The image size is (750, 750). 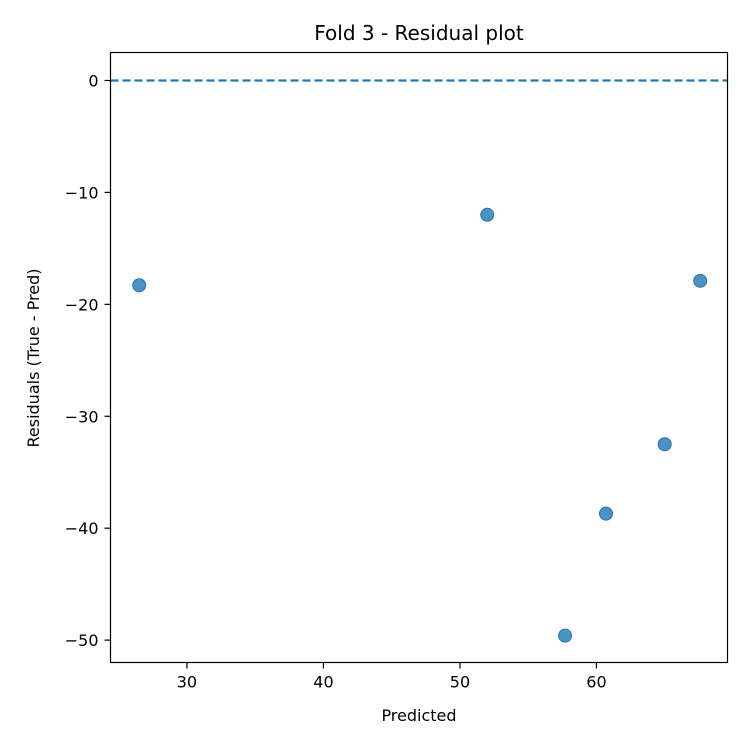 I want to click on chart-title: Fold 3 - Residual plot, so click(x=419, y=33).